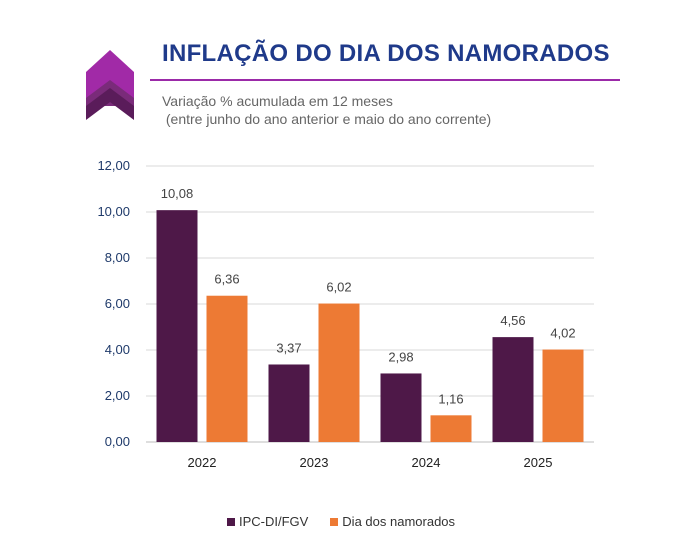  Describe the element at coordinates (289, 403) in the screenshot. I see `bar-ipc-2023` at that location.